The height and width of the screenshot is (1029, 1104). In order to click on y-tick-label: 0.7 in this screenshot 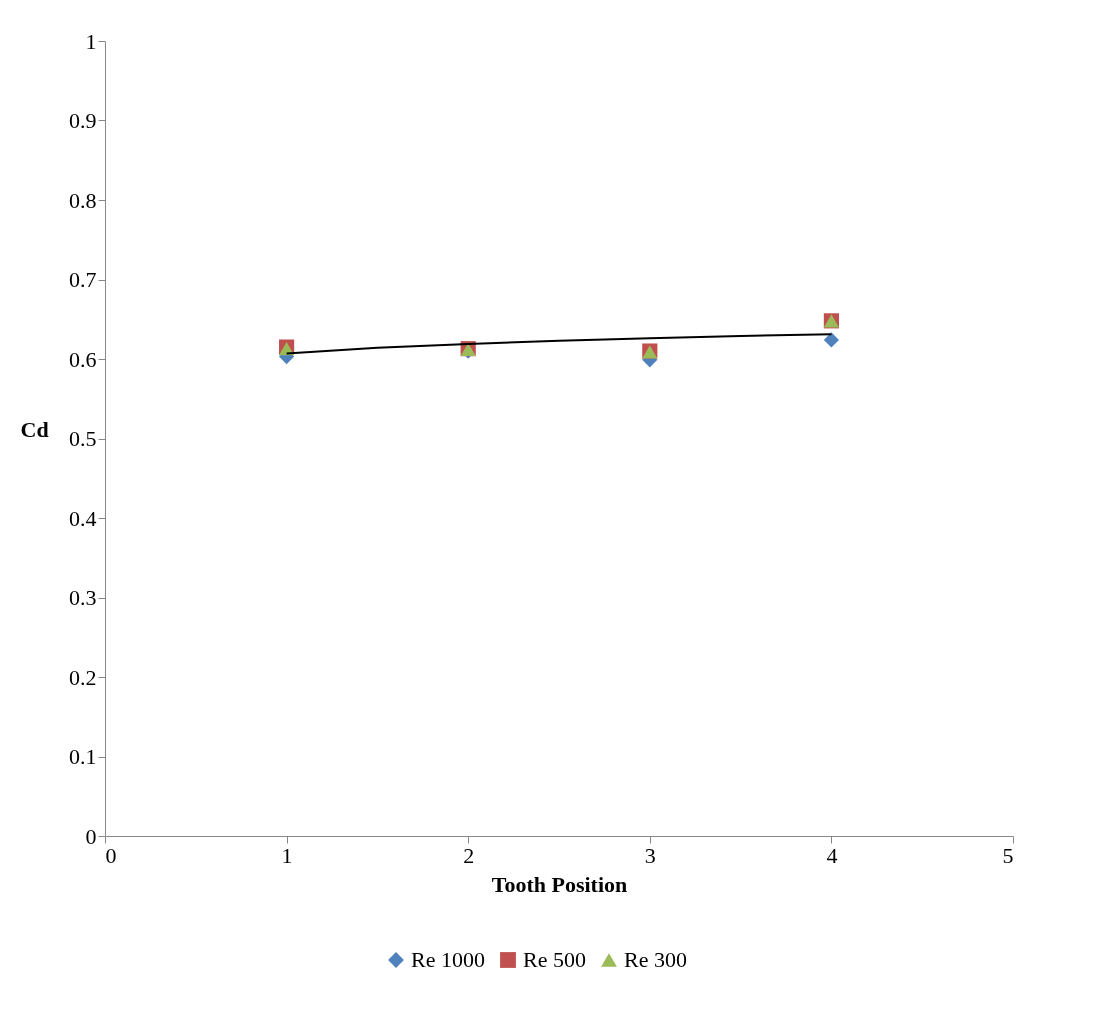, I will do `click(83, 279)`.